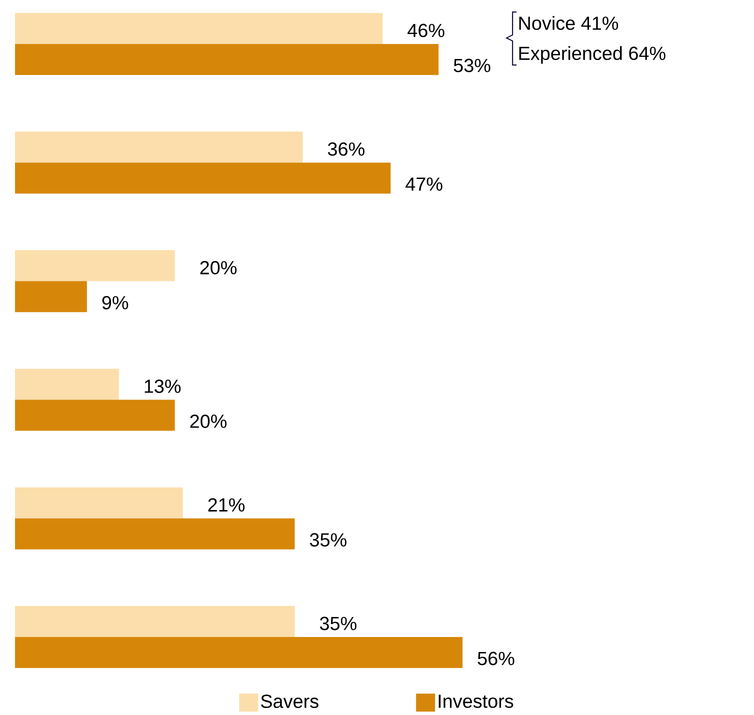 Image resolution: width=754 pixels, height=715 pixels. What do you see at coordinates (424, 184) in the screenshot?
I see `data-label: 47%` at bounding box center [424, 184].